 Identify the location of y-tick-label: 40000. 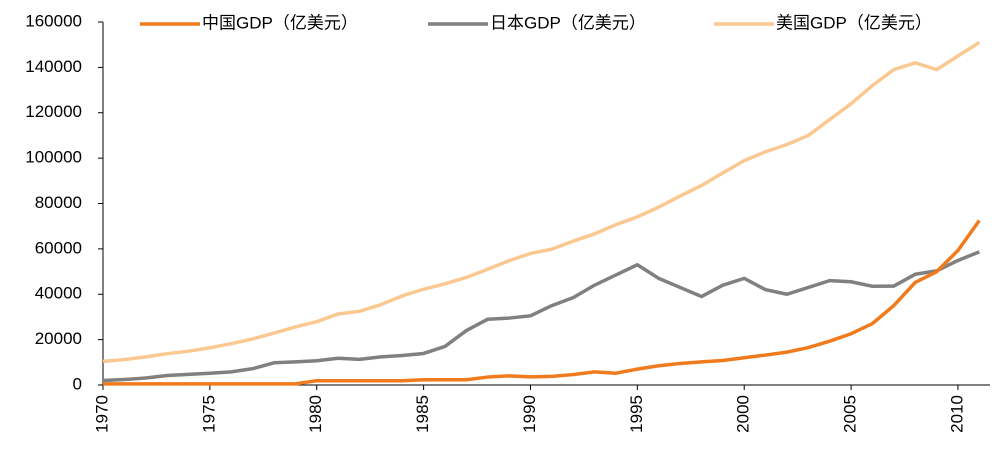
(58, 293).